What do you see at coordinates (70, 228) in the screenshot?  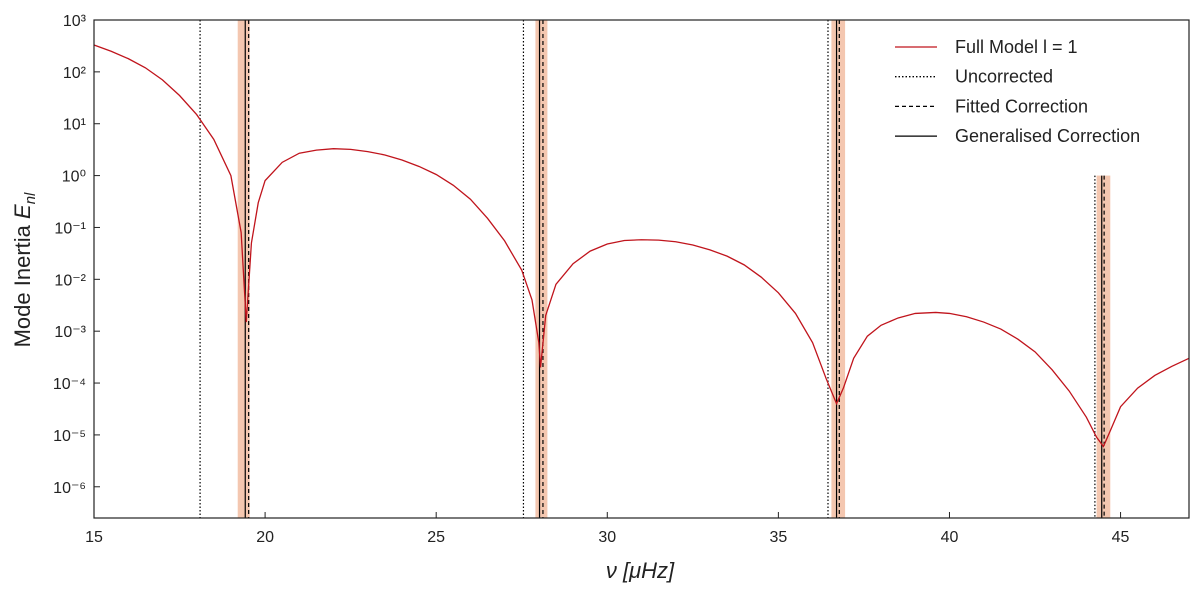 I see `y-tick-label: 10⁻¹` at bounding box center [70, 228].